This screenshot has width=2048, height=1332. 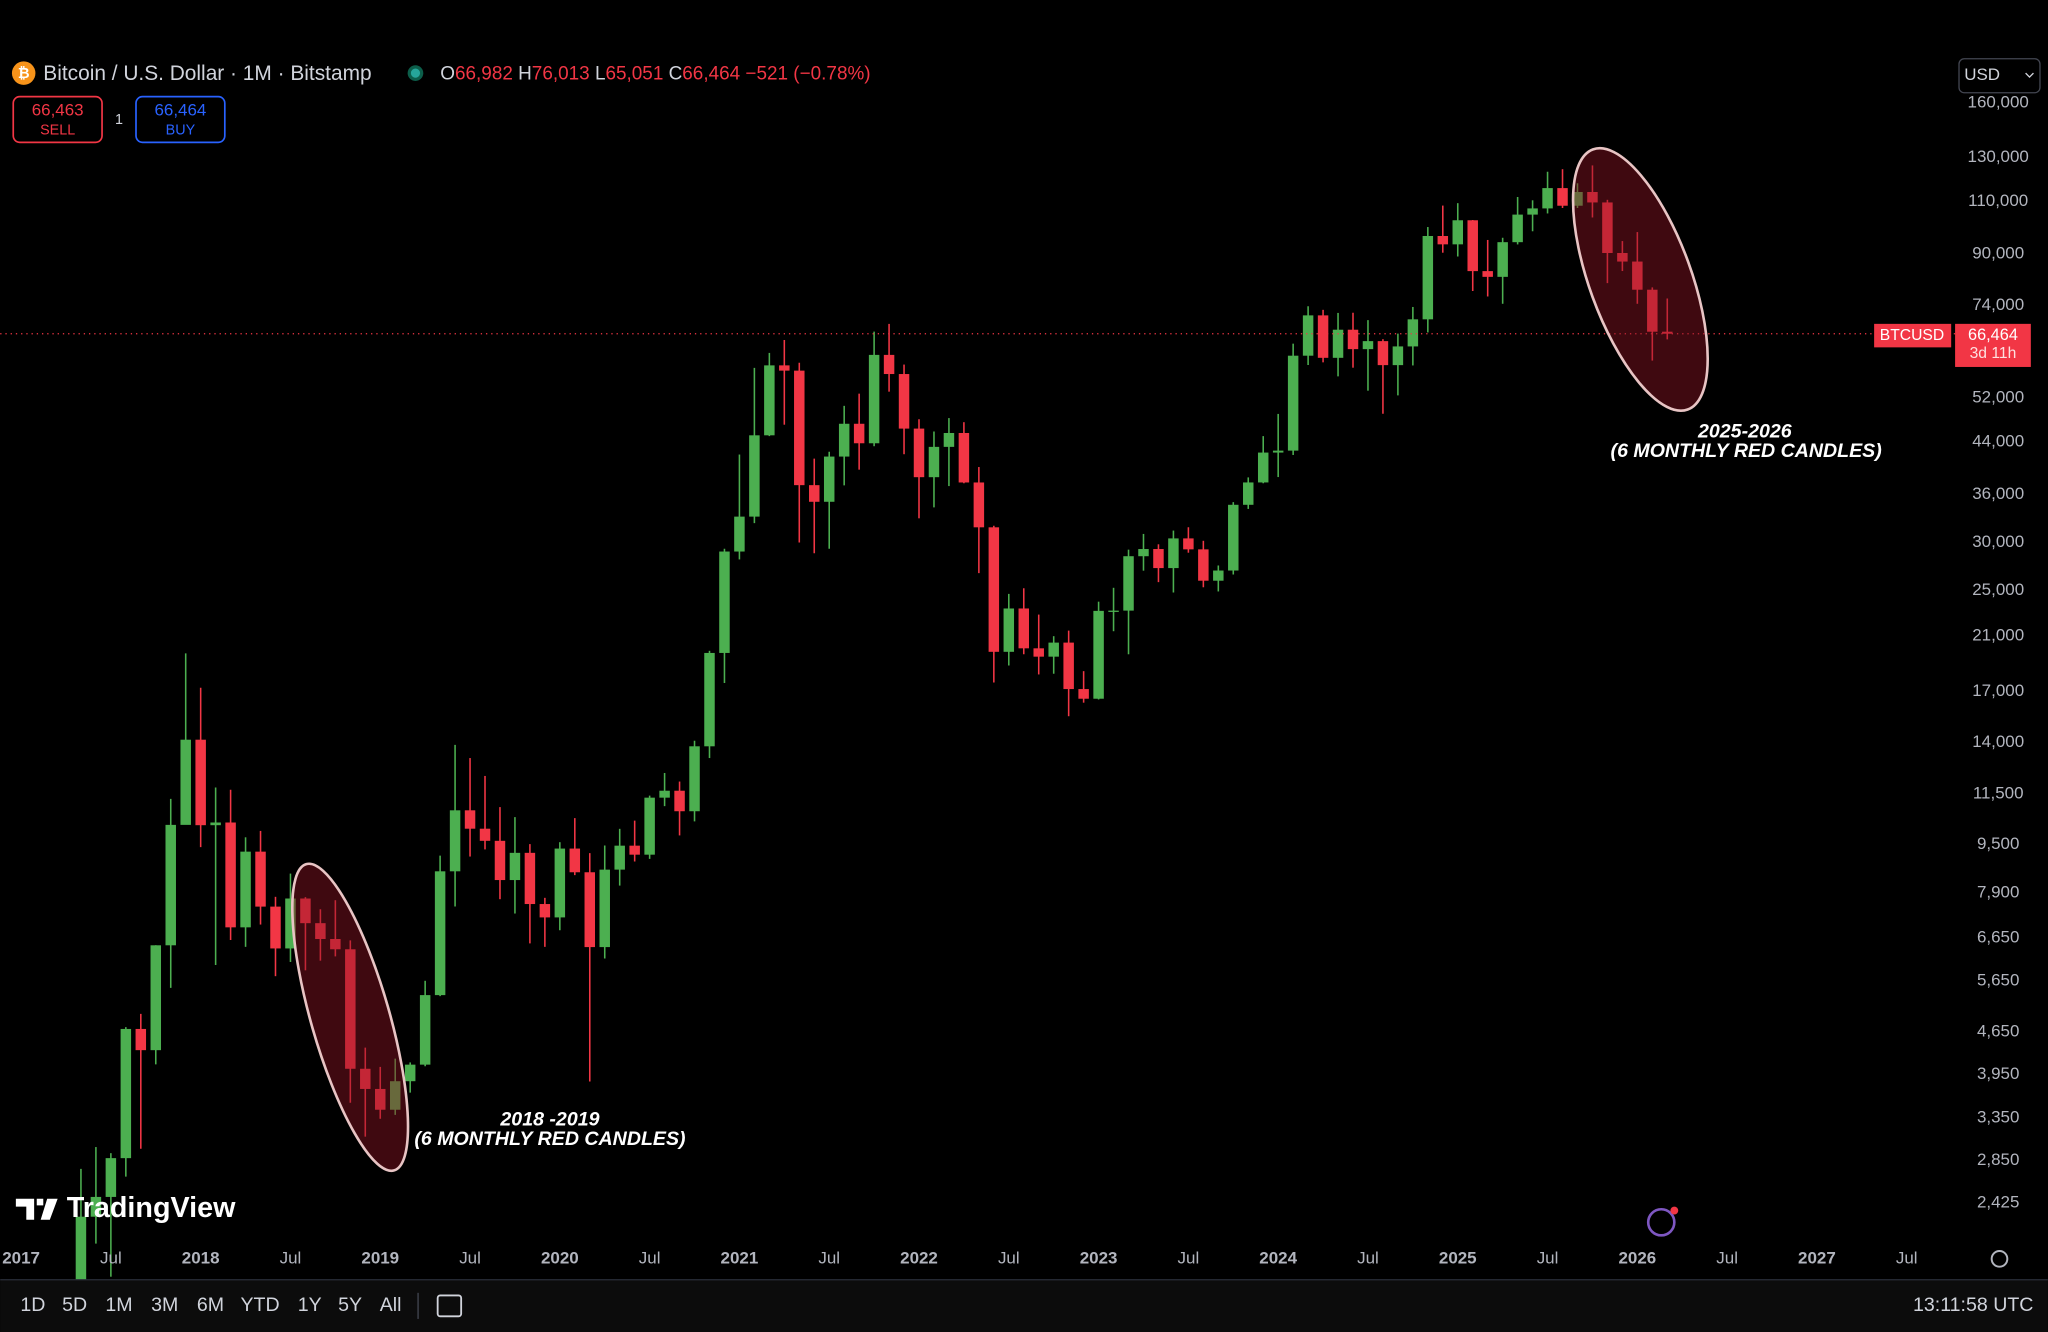 I want to click on range-button: 3M, so click(x=164, y=1305).